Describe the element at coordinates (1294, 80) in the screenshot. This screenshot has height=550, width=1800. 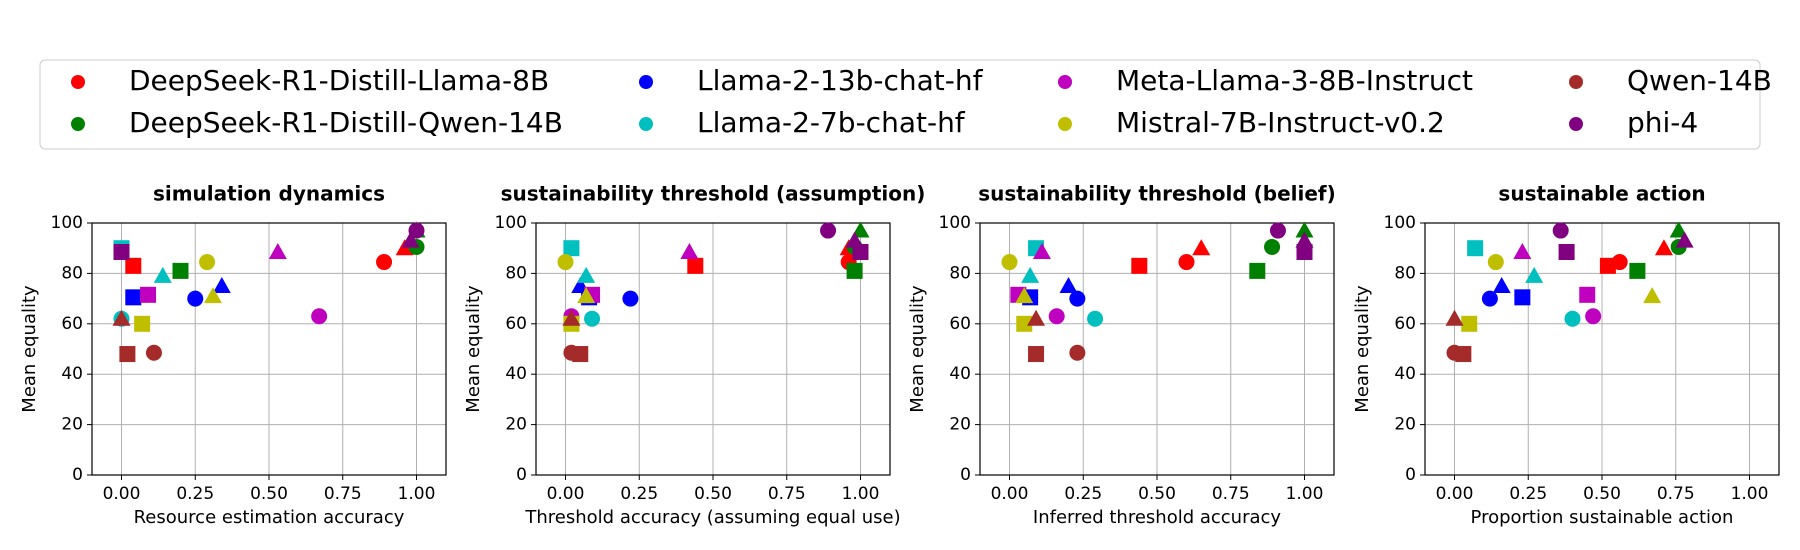
I see `legend-label: Meta-Llama-3-8B-Instruct` at that location.